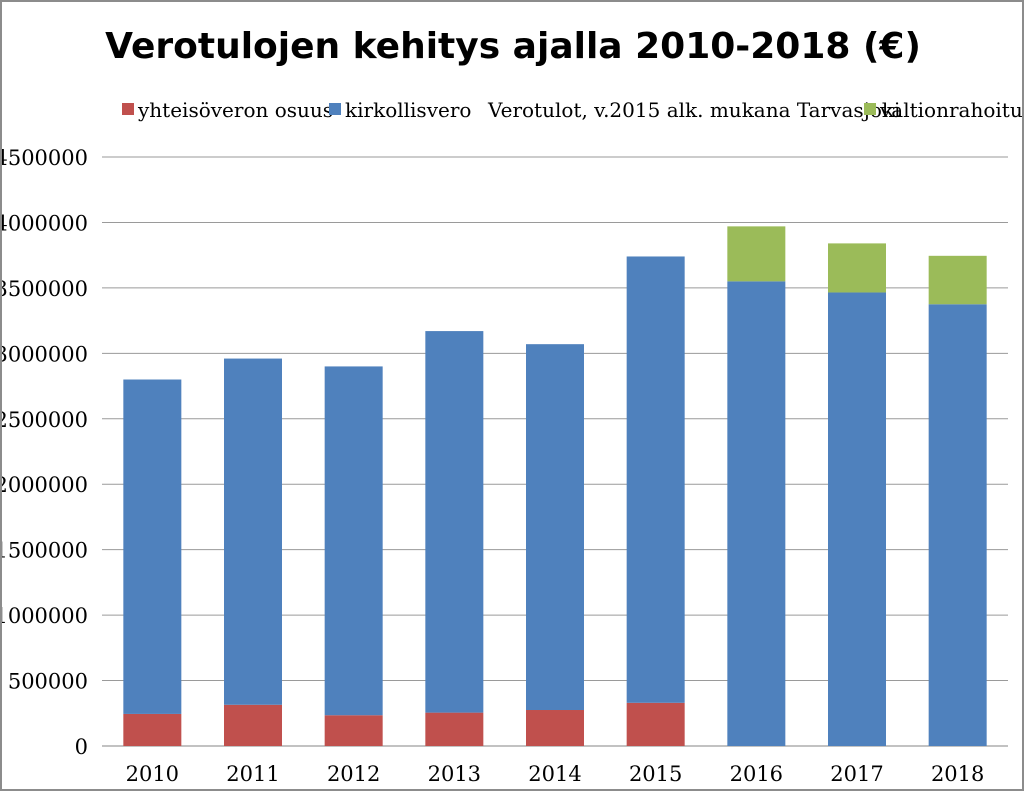 The height and width of the screenshot is (794, 1024). Describe the element at coordinates (45, 616) in the screenshot. I see `y-tick-label: 1000000` at that location.